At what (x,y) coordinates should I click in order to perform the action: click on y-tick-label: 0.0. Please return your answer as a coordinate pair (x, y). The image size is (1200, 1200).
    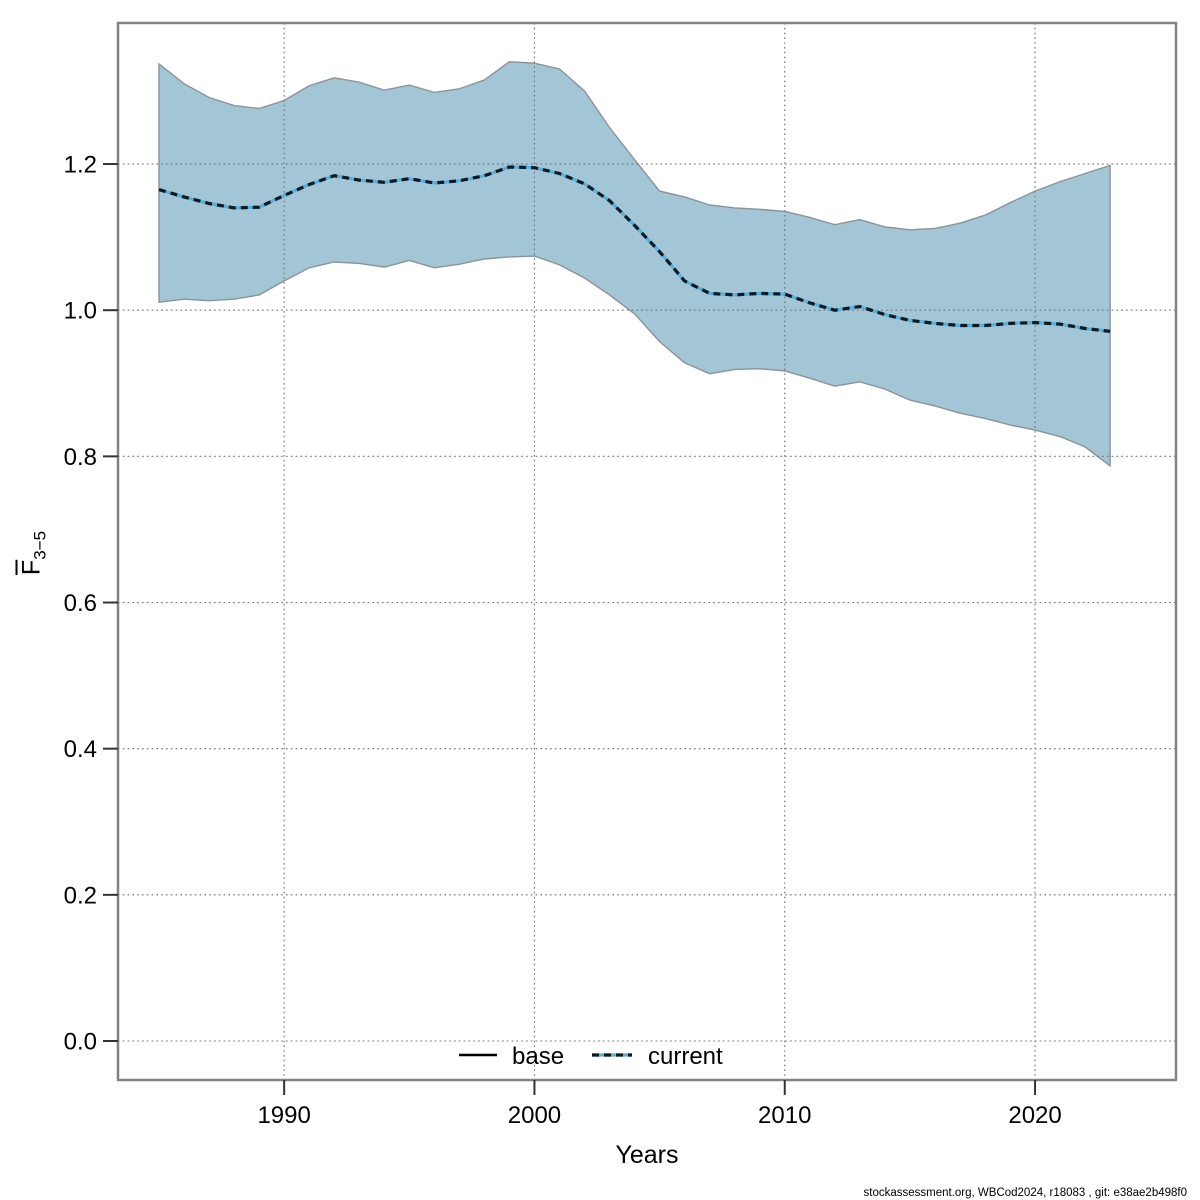
    Looking at the image, I should click on (80, 1042).